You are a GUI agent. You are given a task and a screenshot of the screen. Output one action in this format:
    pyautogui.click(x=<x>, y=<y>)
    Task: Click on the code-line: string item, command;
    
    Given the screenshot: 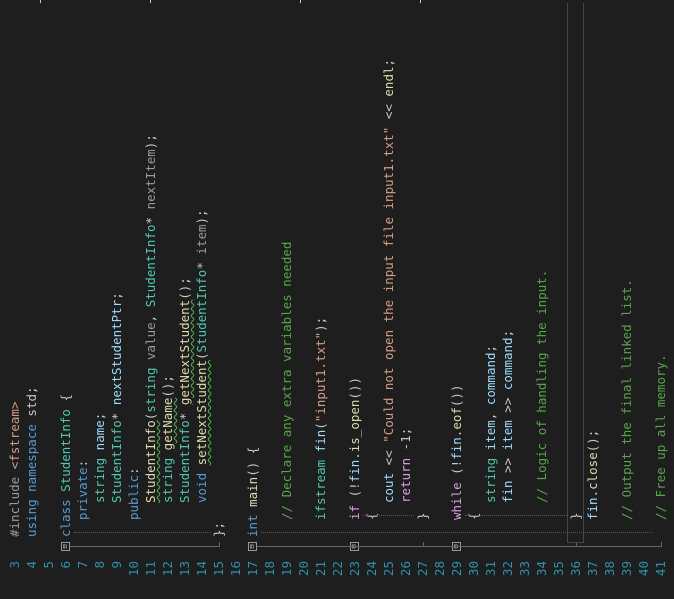 What is the action you would take?
    pyautogui.click(x=490, y=424)
    